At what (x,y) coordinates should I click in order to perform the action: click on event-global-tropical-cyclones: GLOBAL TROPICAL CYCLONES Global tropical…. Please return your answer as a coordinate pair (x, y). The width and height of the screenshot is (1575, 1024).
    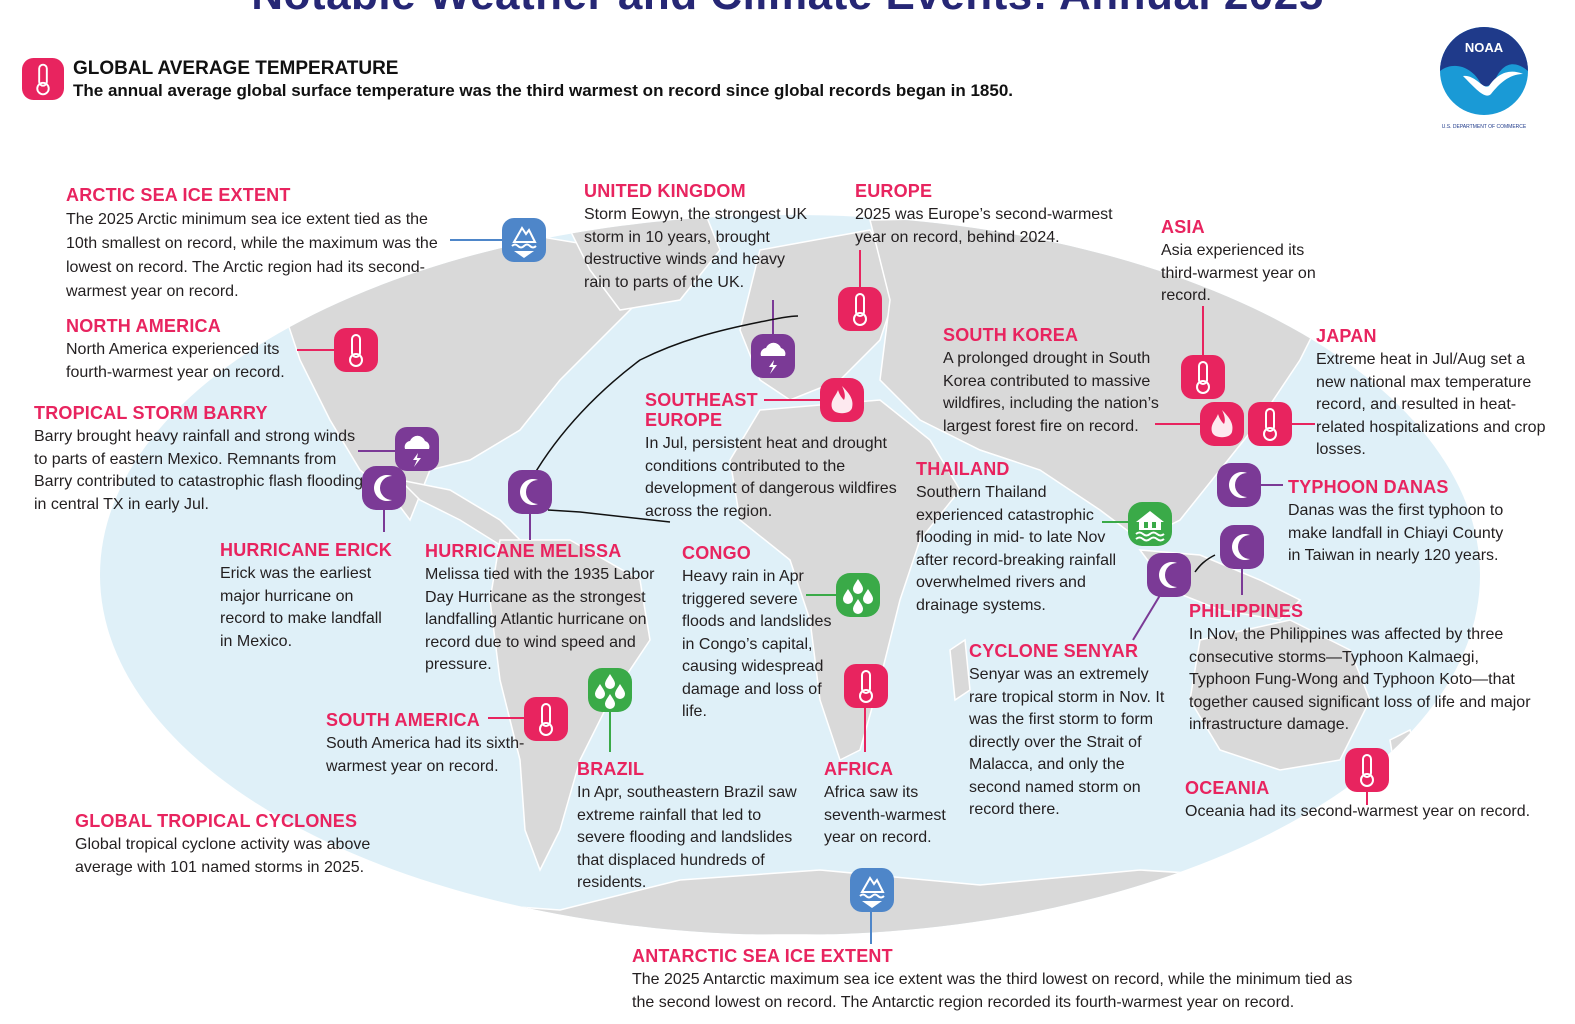
    Looking at the image, I should click on (235, 845).